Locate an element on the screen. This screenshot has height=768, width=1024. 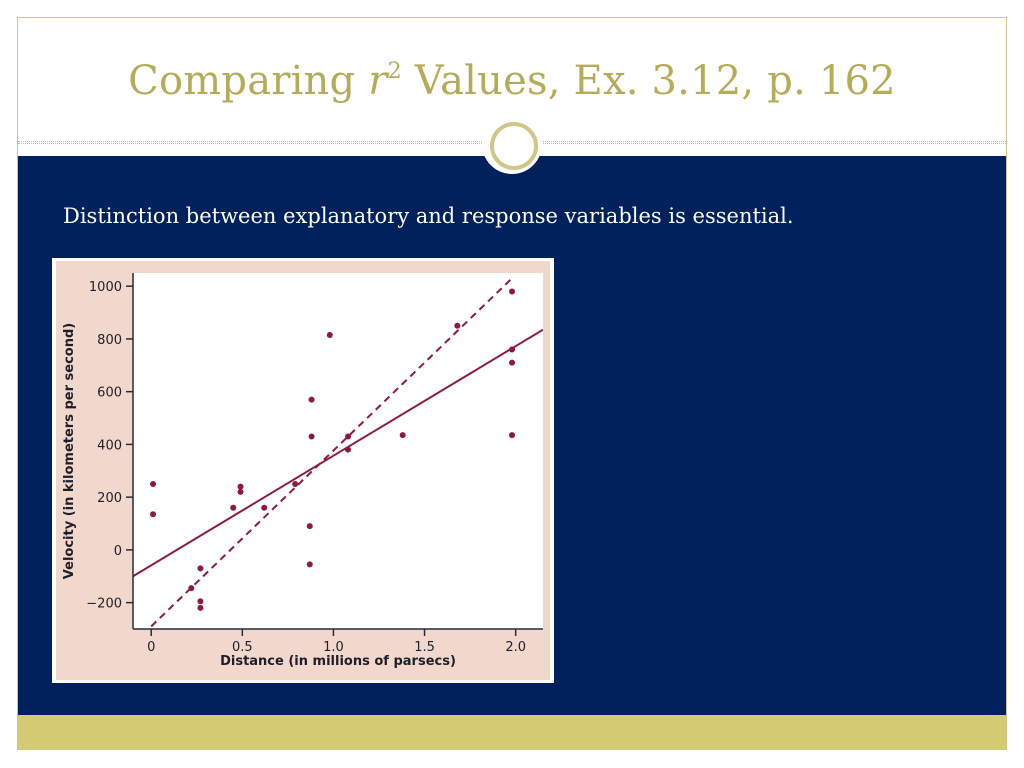
y-tick-label: 1000 is located at coordinates (105, 287).